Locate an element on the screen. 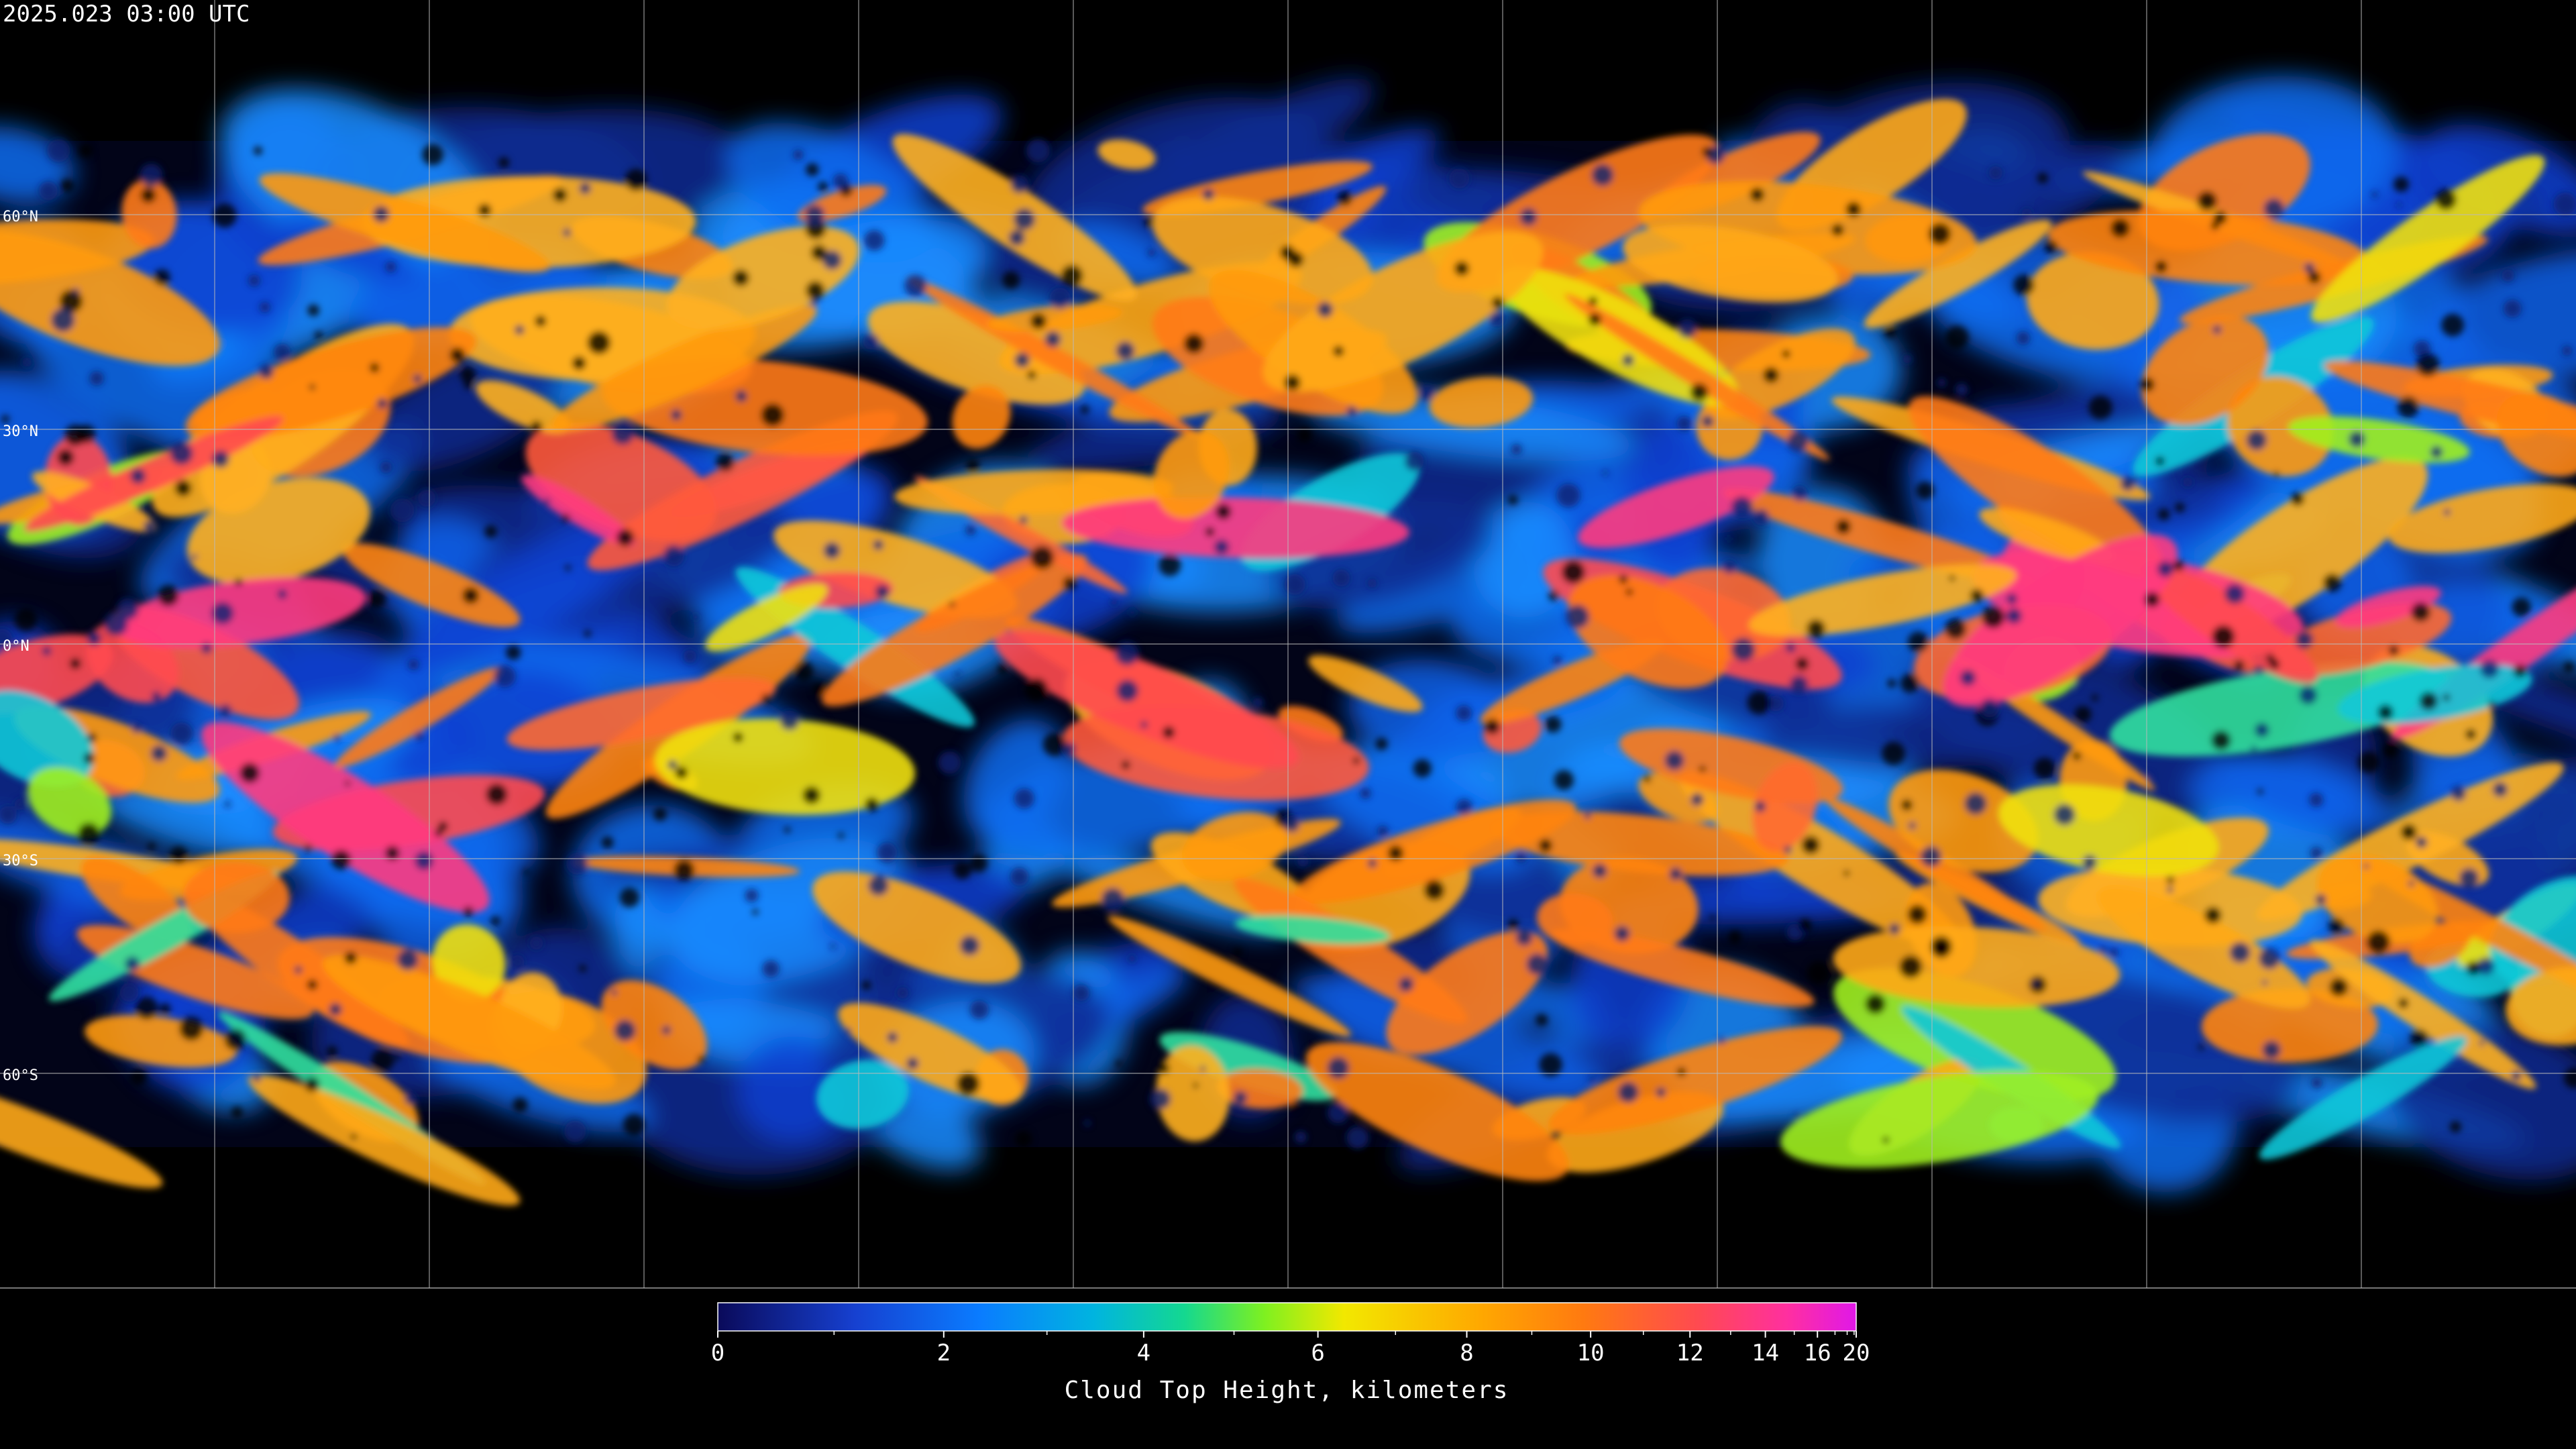 This screenshot has height=1449, width=2576. low-cloud is located at coordinates (1015, 254).